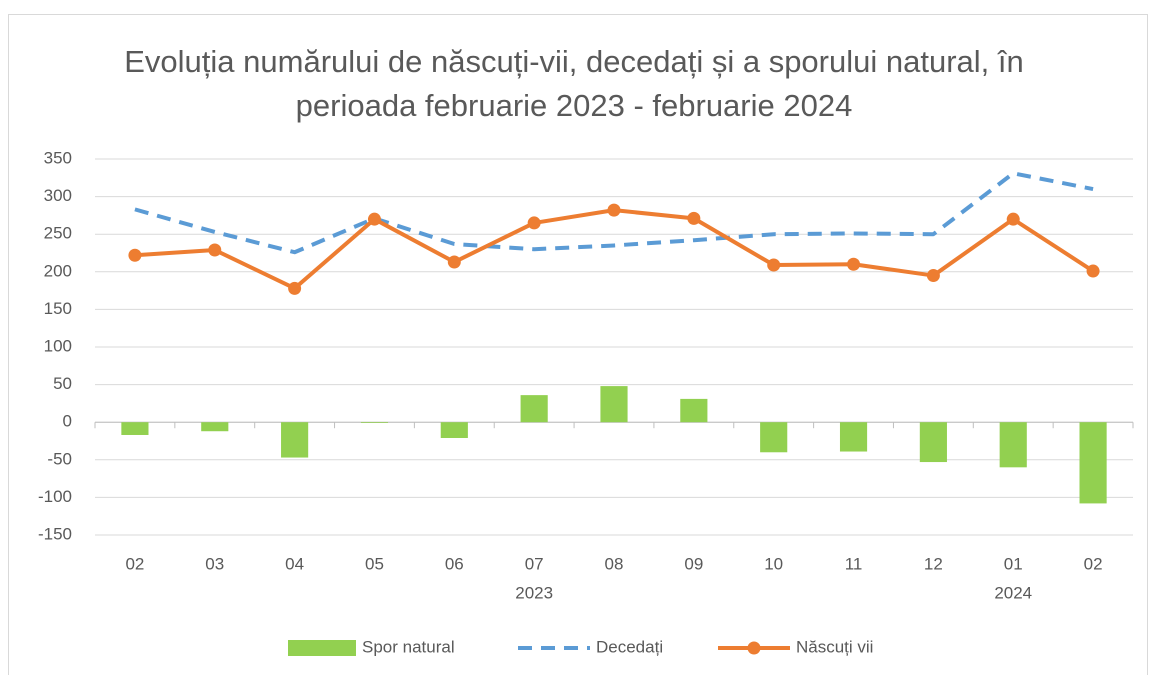  What do you see at coordinates (62, 383) in the screenshot?
I see `y-tick-label: 50` at bounding box center [62, 383].